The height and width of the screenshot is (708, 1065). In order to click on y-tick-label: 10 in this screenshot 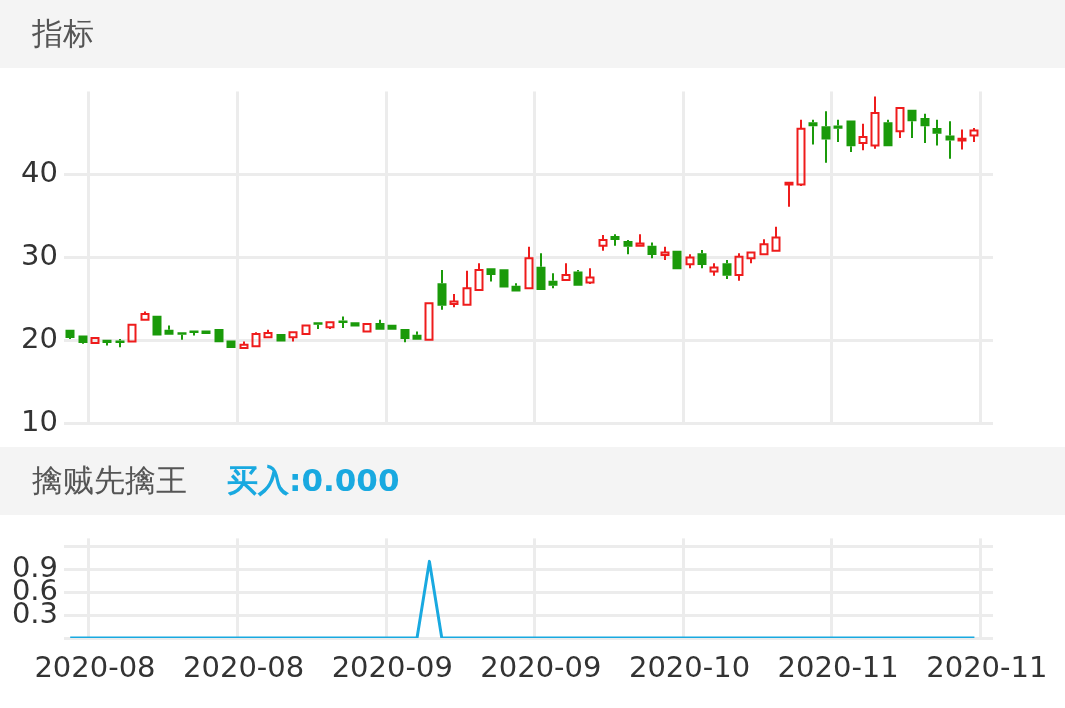, I will do `click(39, 421)`.